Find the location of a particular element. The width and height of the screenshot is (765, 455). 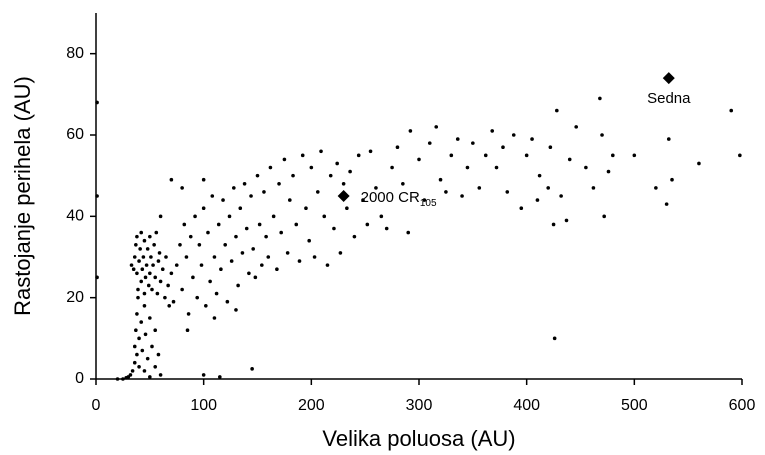

x-tick-label: 100 is located at coordinates (203, 405).